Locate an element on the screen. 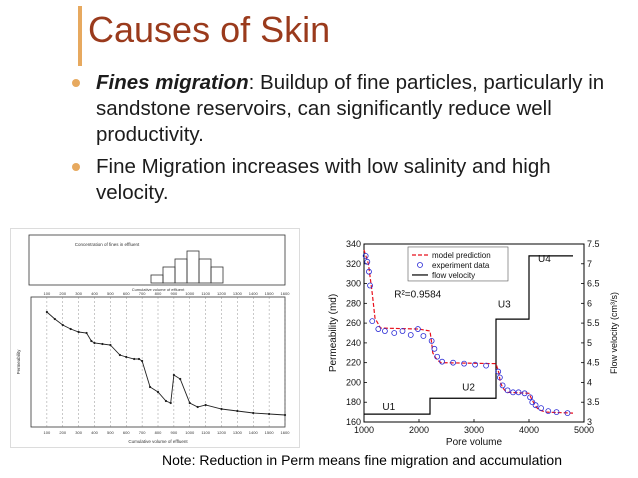  y-axis-label: Permeability (md) is located at coordinates (333, 333).